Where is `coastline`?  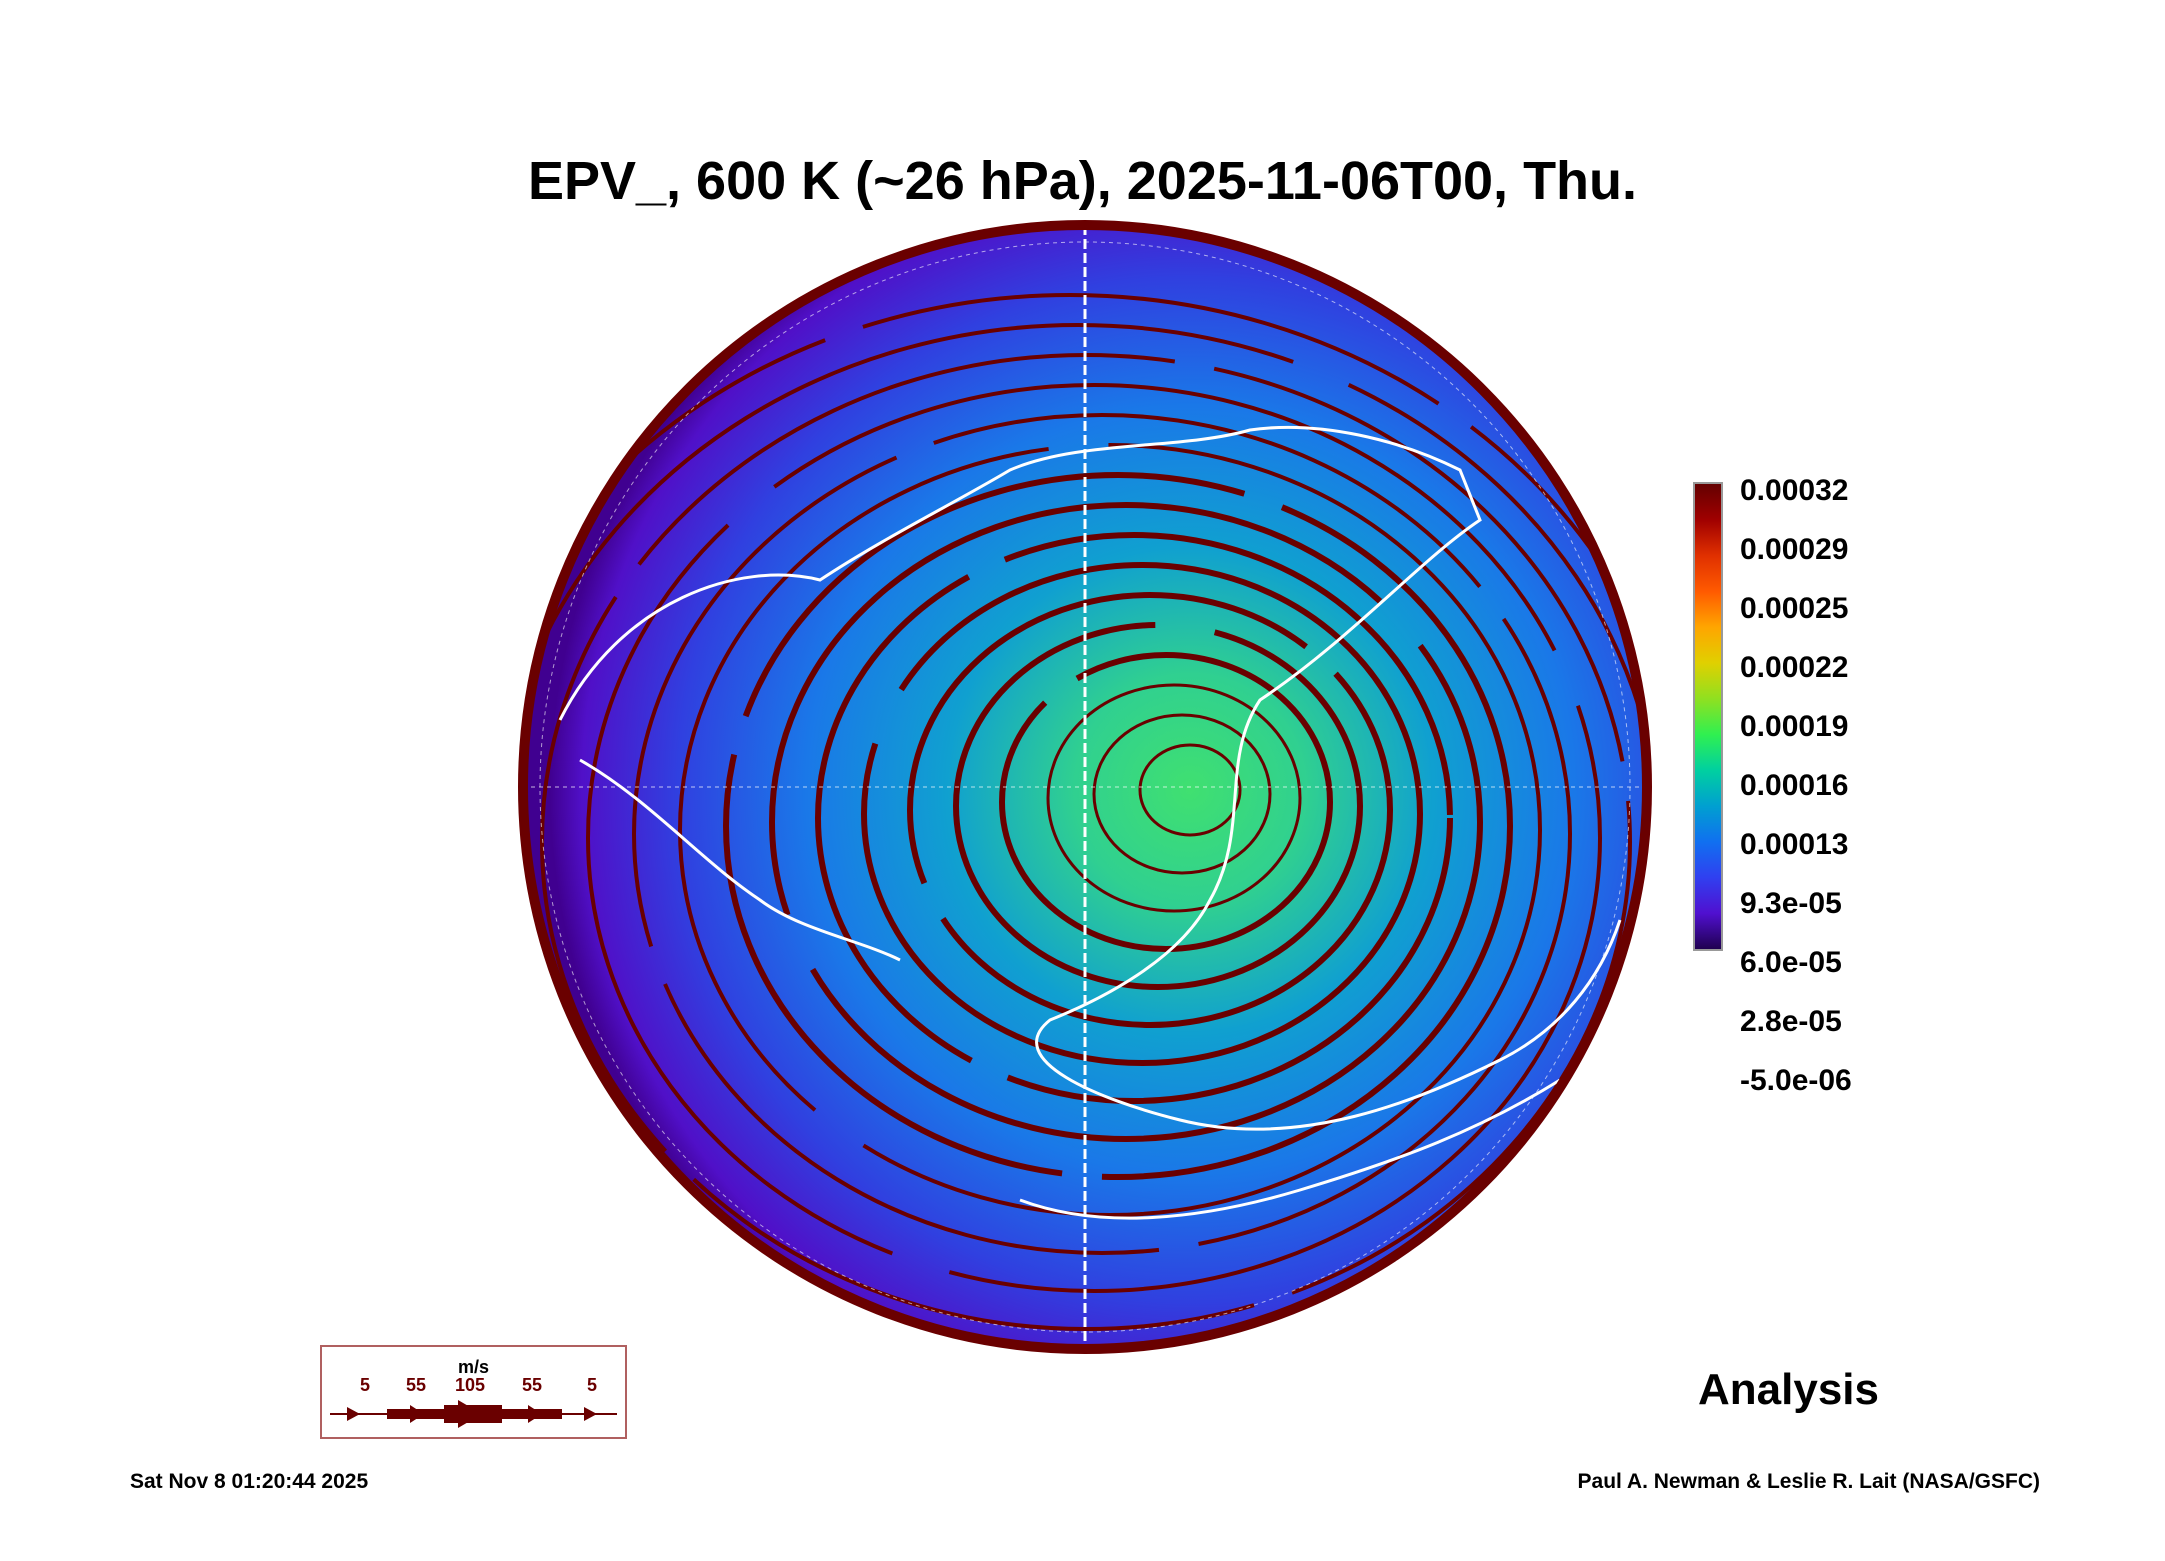 coastline is located at coordinates (1070, 989).